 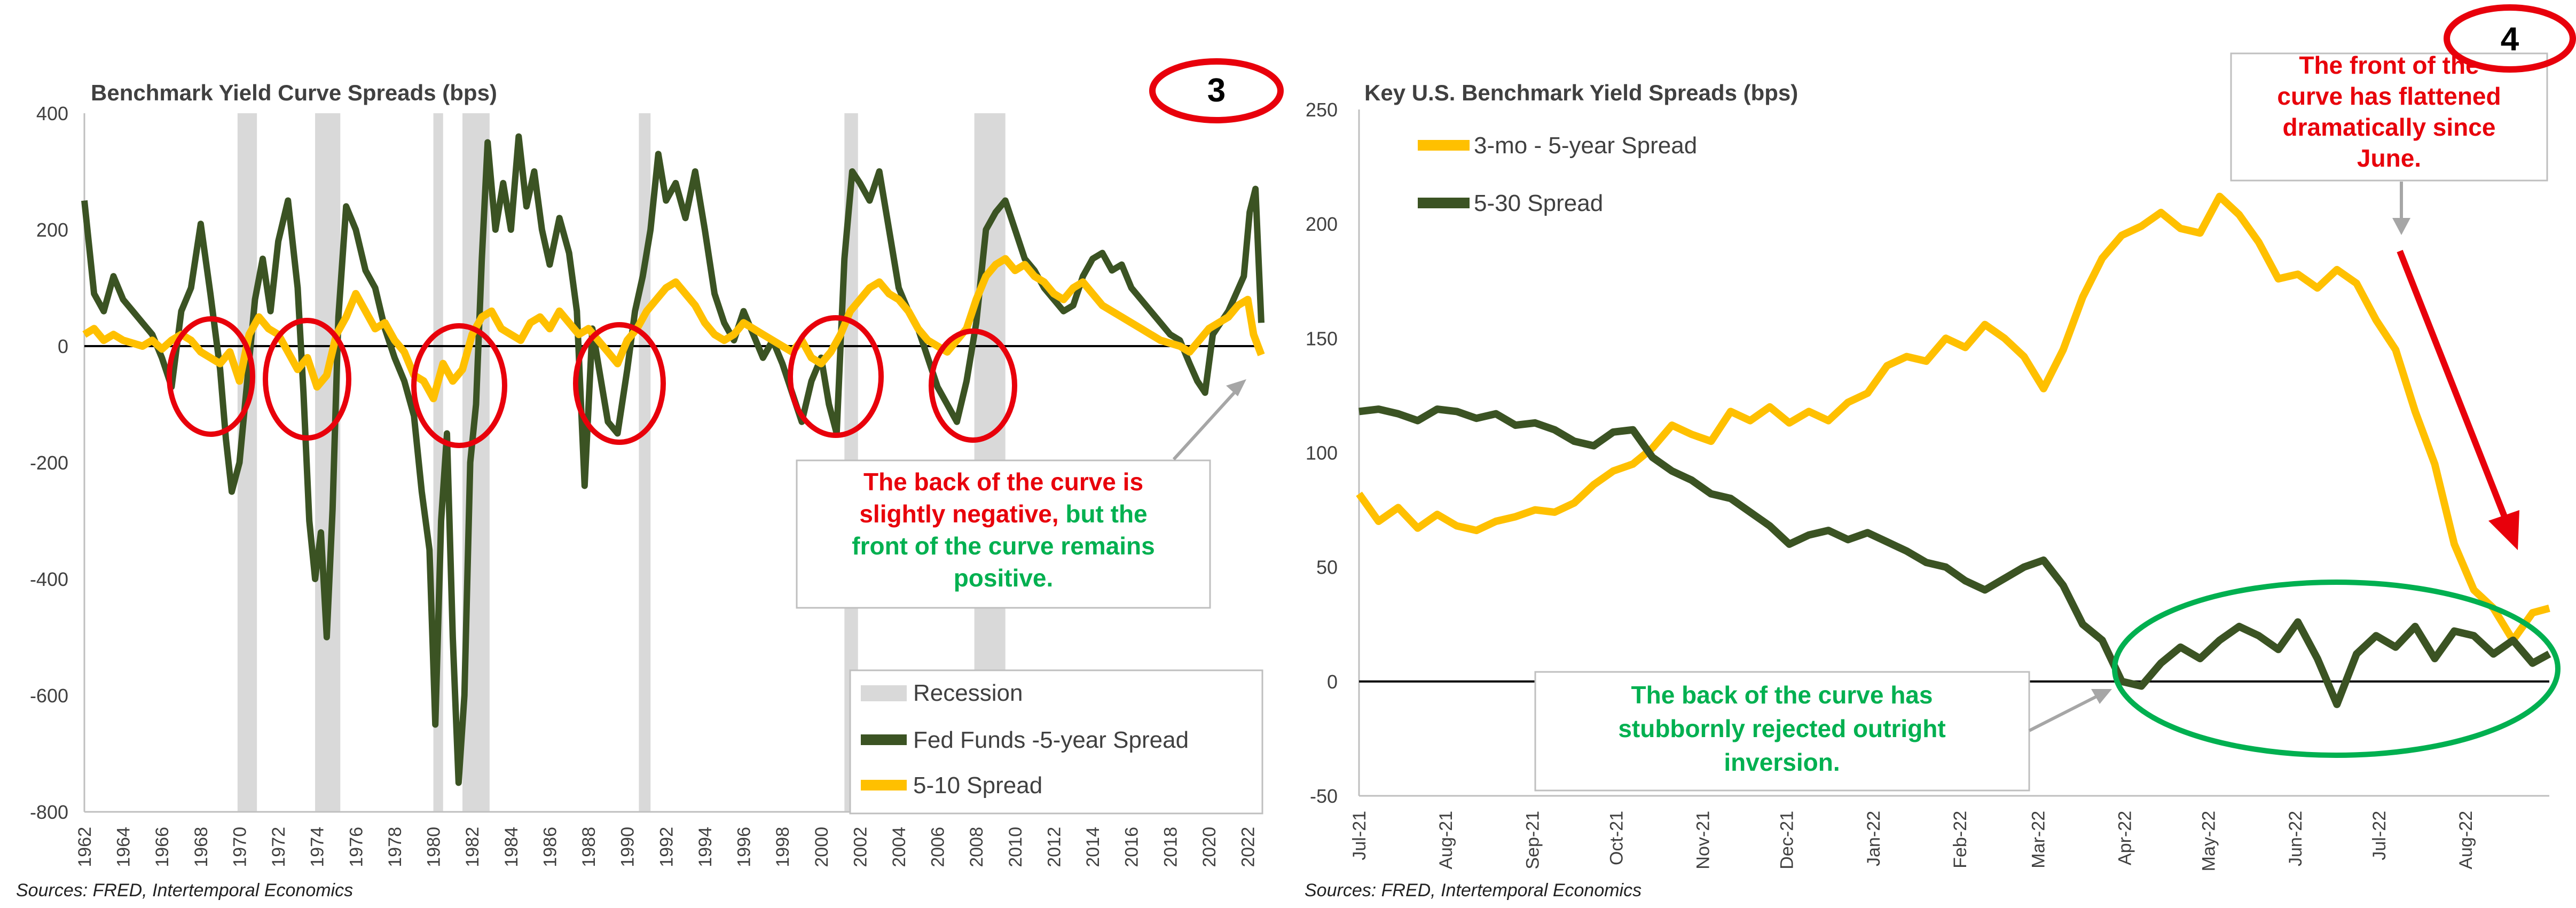 What do you see at coordinates (1446, 840) in the screenshot?
I see `x-tick-label: Aug-21` at bounding box center [1446, 840].